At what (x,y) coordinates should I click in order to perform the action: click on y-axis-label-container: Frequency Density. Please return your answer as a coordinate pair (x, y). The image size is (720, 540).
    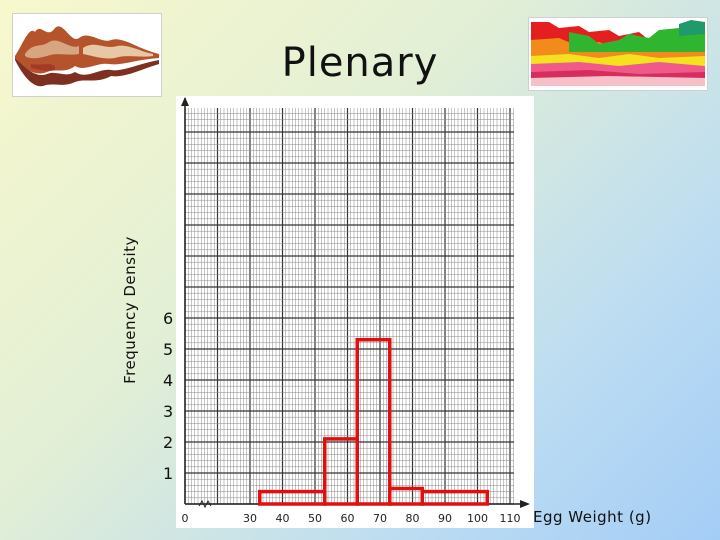
    Looking at the image, I should click on (130, 310).